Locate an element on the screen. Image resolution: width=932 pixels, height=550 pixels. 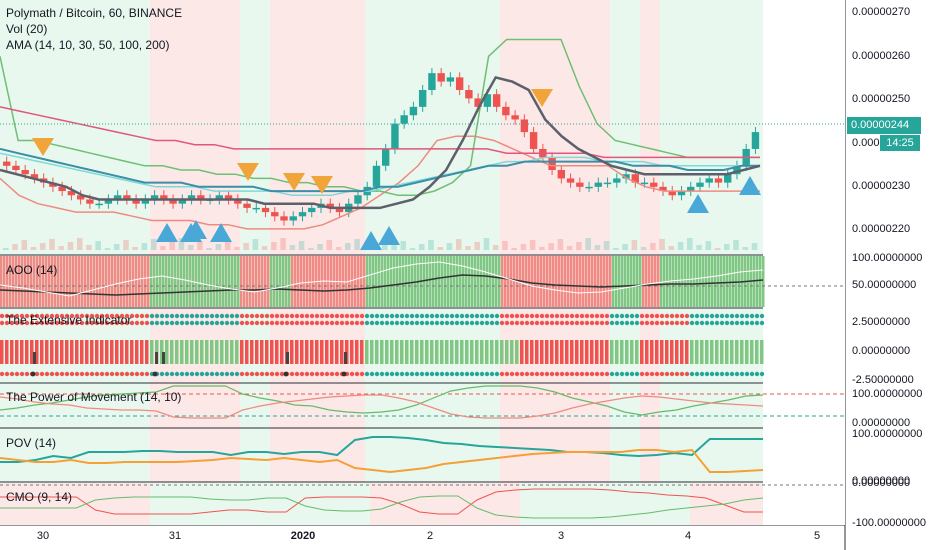
aoo-panel-label: AOO (14) is located at coordinates (32, 270).